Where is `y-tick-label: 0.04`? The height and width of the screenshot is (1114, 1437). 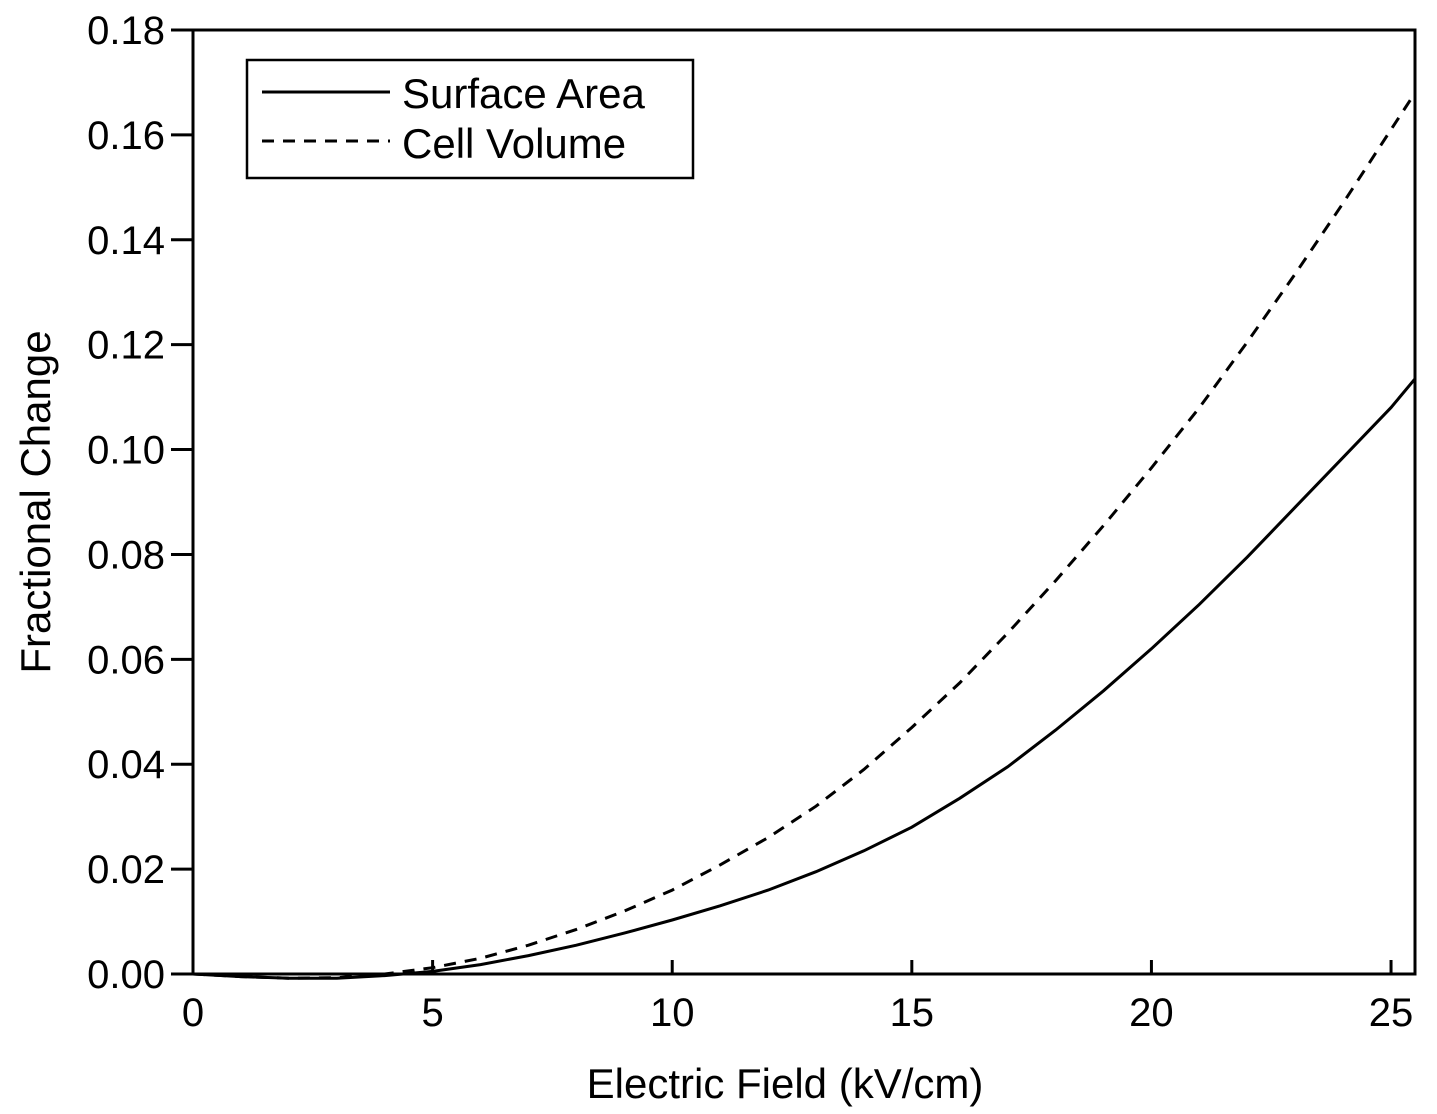
y-tick-label: 0.04 is located at coordinates (126, 765).